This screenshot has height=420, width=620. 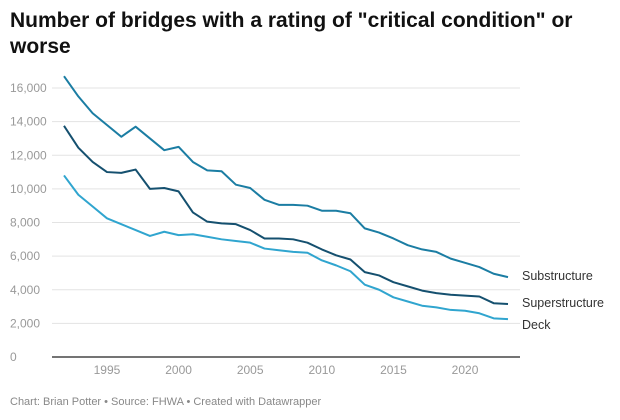 I want to click on x-tick-label: 2015, so click(x=393, y=370).